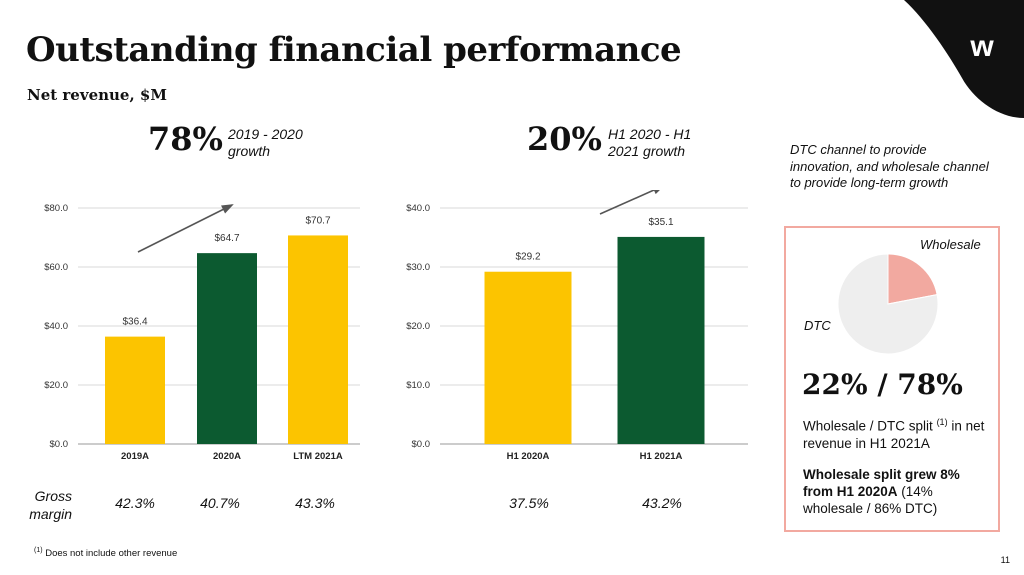  I want to click on x-tick-label: 2020A, so click(227, 456).